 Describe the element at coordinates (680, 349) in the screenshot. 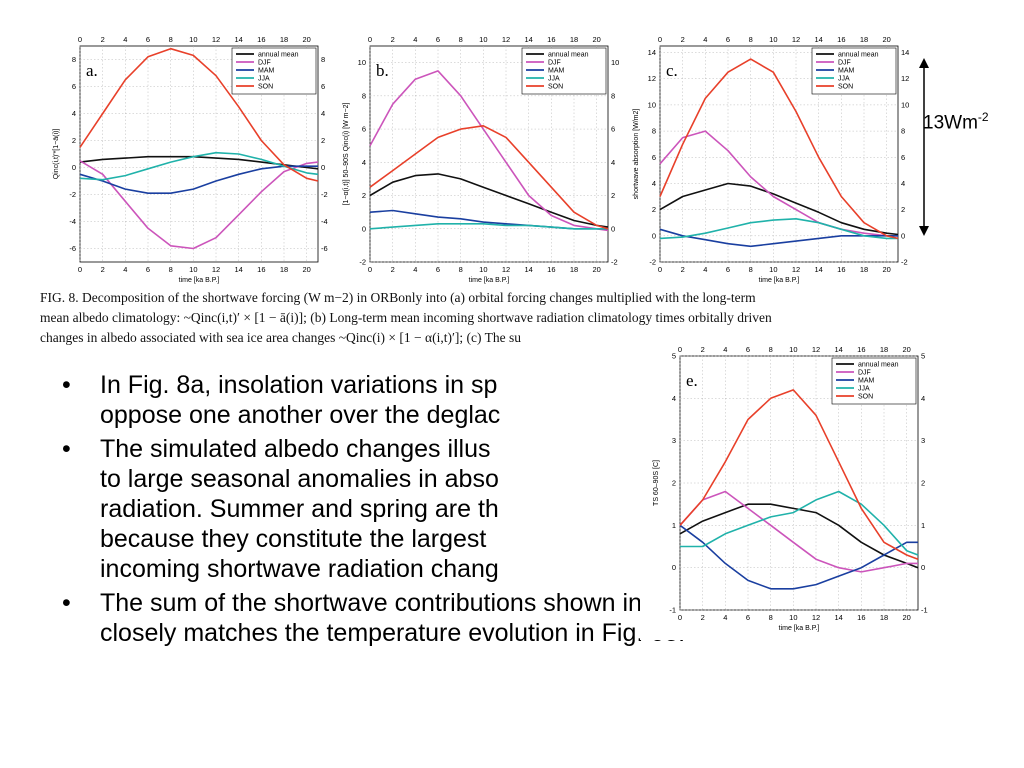

I see `x-tick-label-top: 0` at that location.